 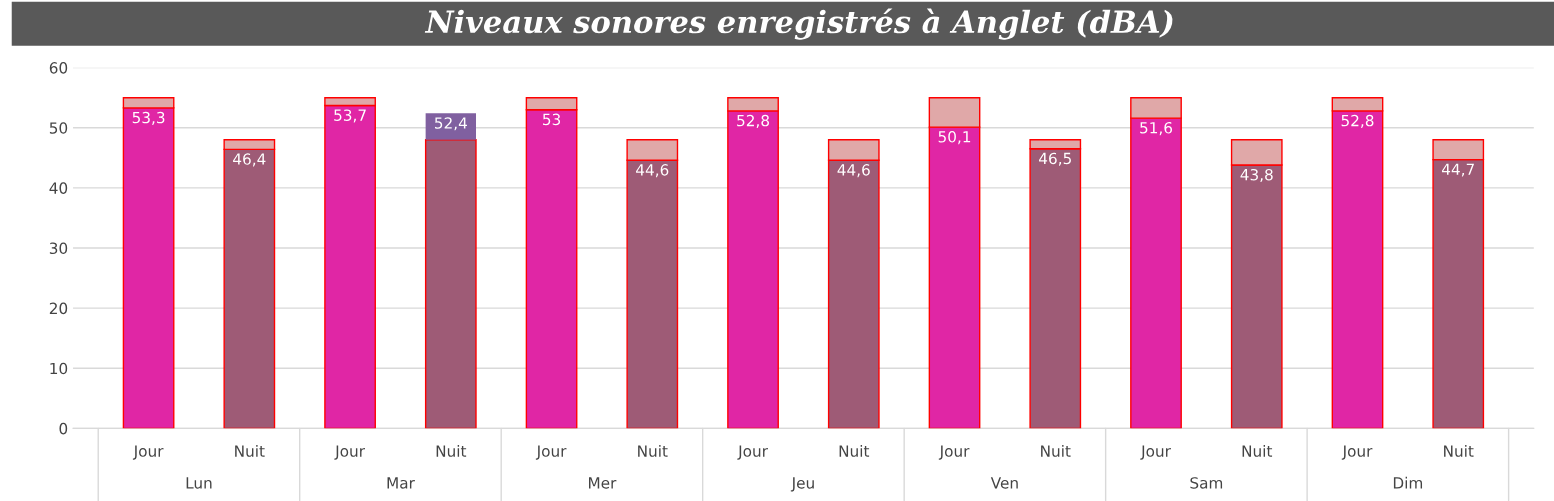 I want to click on data-label: 51,6, so click(x=1156, y=129).